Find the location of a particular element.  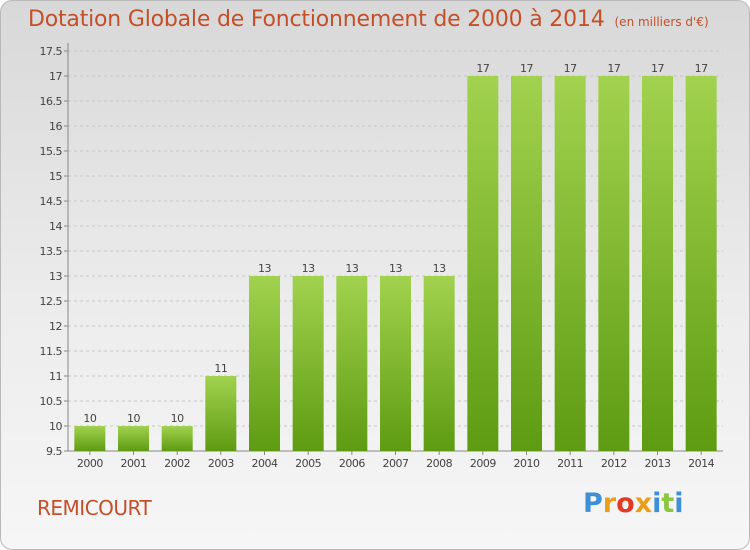

y-tick-label: 14.5 is located at coordinates (51, 201).